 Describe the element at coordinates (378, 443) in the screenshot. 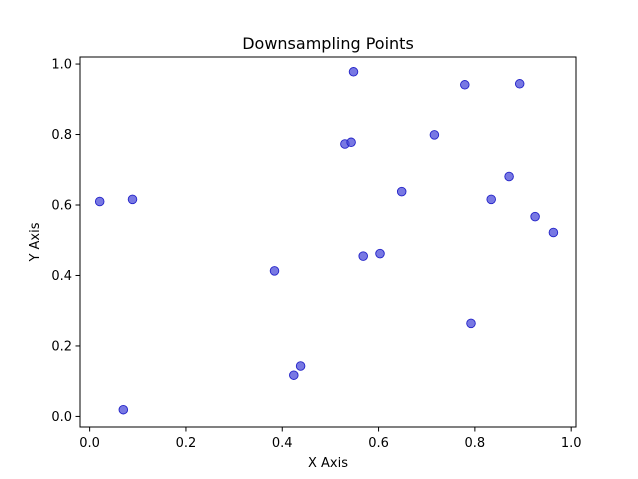

I see `x-tick-label: 0.6` at that location.